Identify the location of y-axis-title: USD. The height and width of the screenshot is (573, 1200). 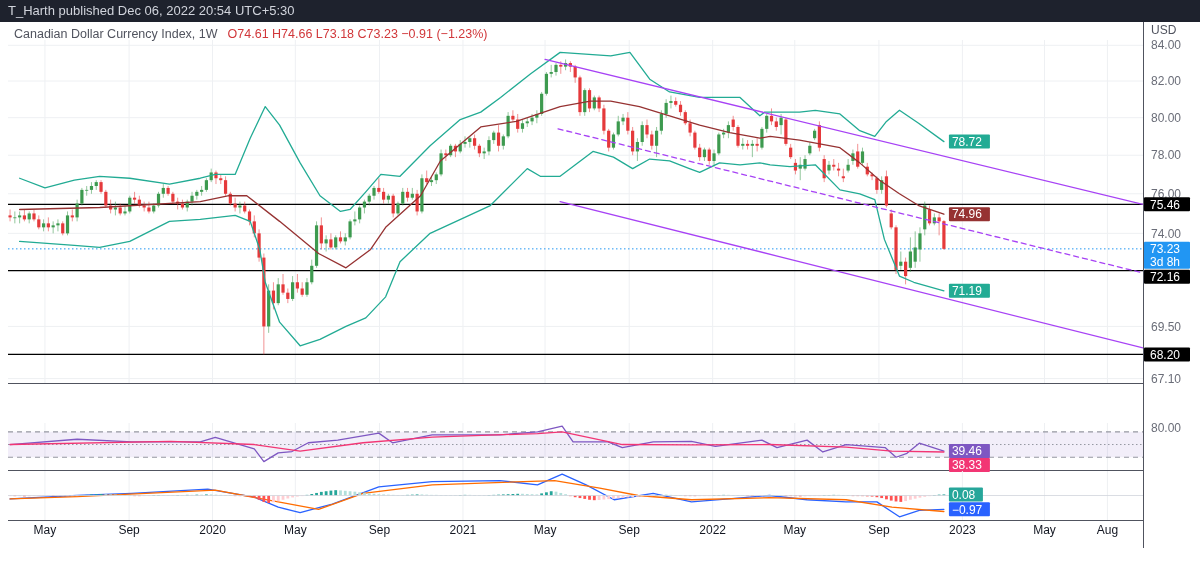
(1164, 30).